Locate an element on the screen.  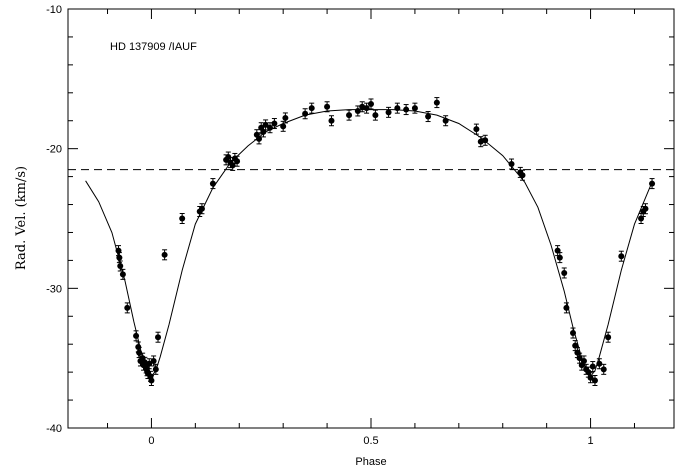
x-tick-label: 0 is located at coordinates (151, 441).